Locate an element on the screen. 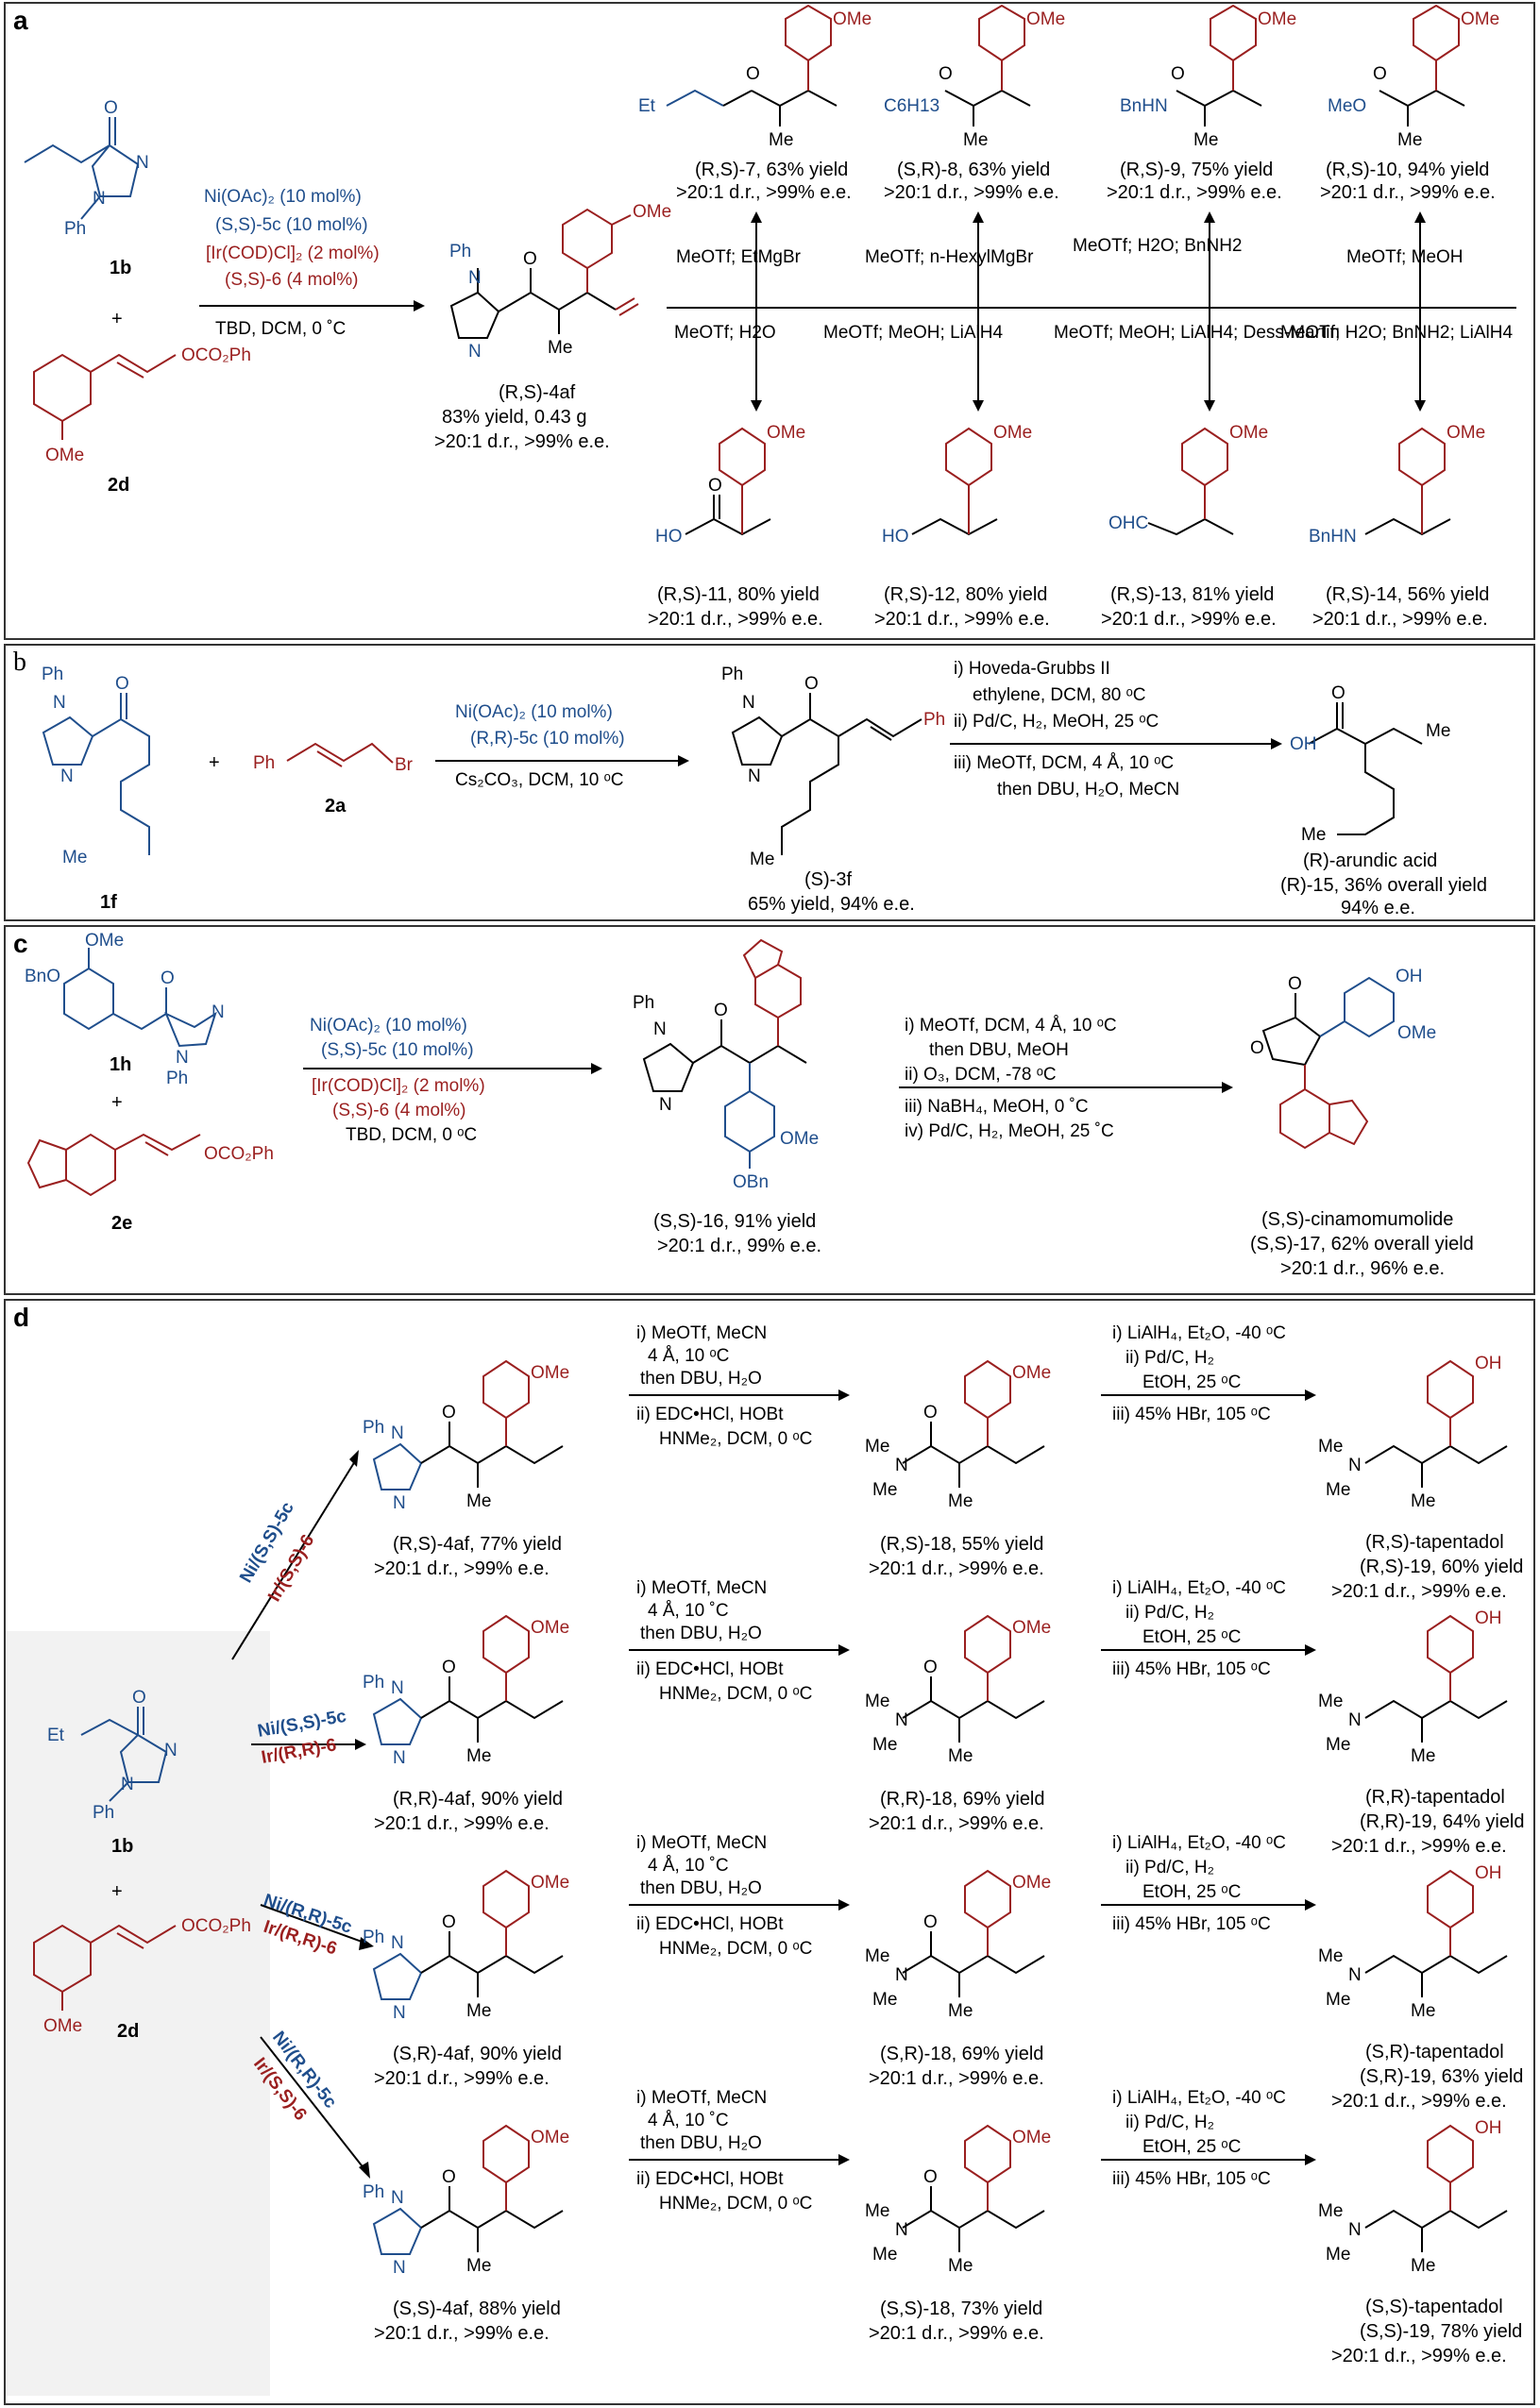 The image size is (1540, 2408). selectivity-18-row-3: >20:1 d.r., >99% e.e. is located at coordinates (956, 2078).